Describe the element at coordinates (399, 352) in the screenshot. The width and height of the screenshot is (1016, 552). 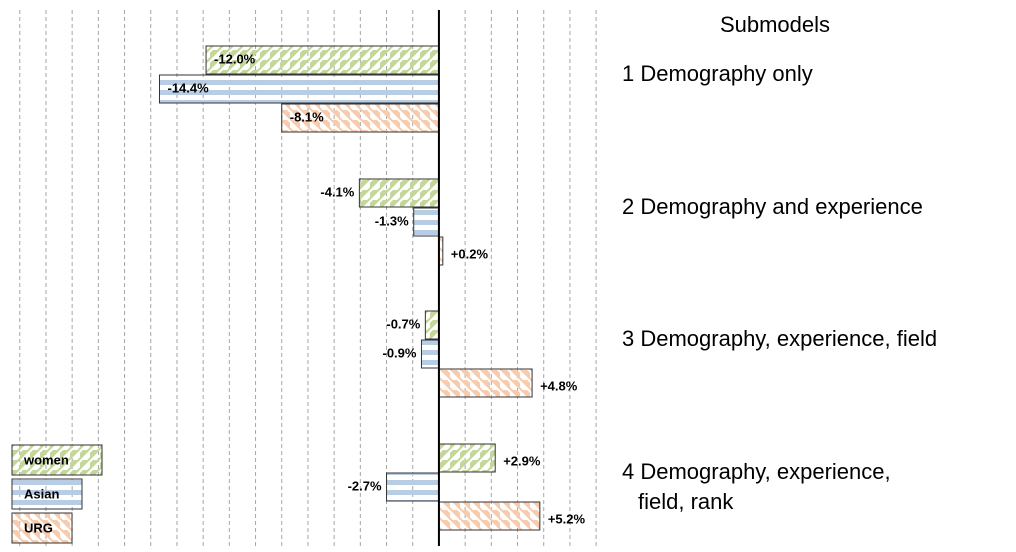
I see `value-label: -0.9%` at that location.